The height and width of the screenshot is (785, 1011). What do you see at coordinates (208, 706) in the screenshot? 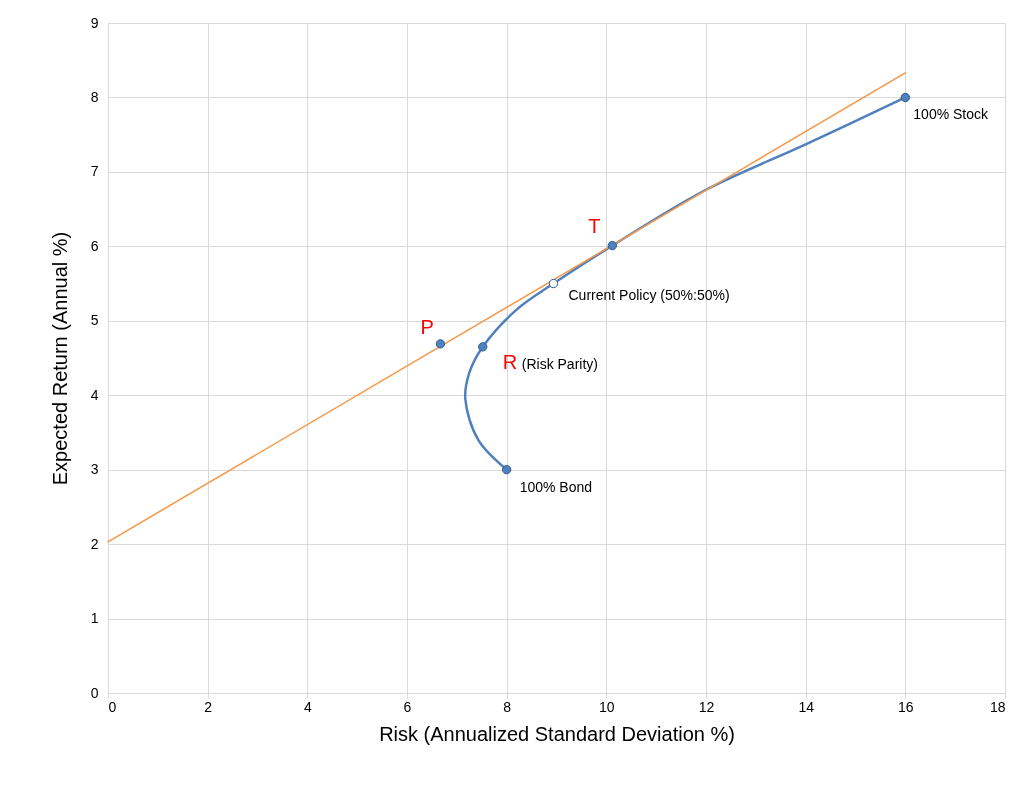
I see `x-tick-label: 2` at bounding box center [208, 706].